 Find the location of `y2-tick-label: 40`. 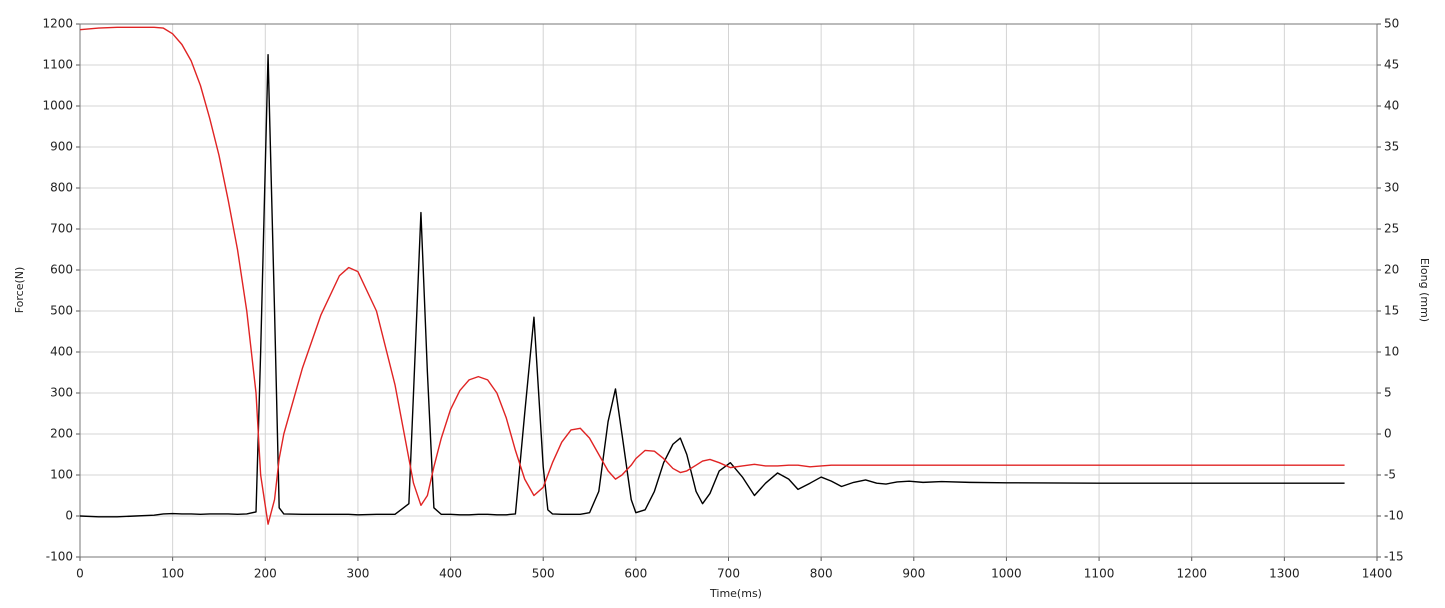

y2-tick-label: 40 is located at coordinates (1391, 106).